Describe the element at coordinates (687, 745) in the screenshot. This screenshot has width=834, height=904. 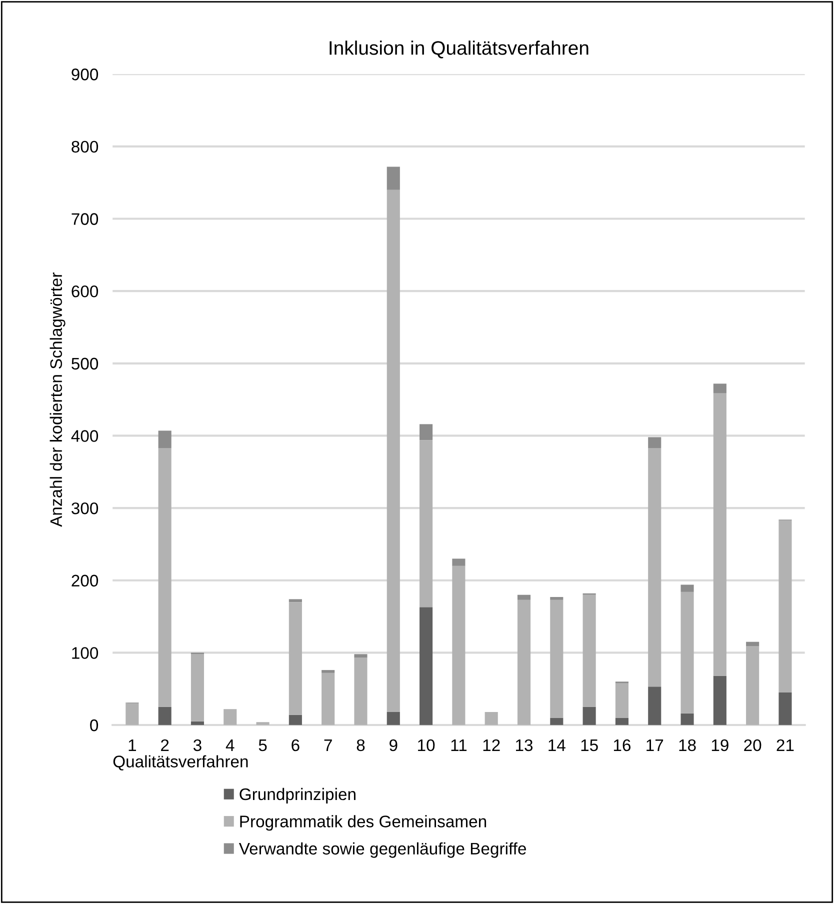
I see `x-tick-label: 18` at that location.